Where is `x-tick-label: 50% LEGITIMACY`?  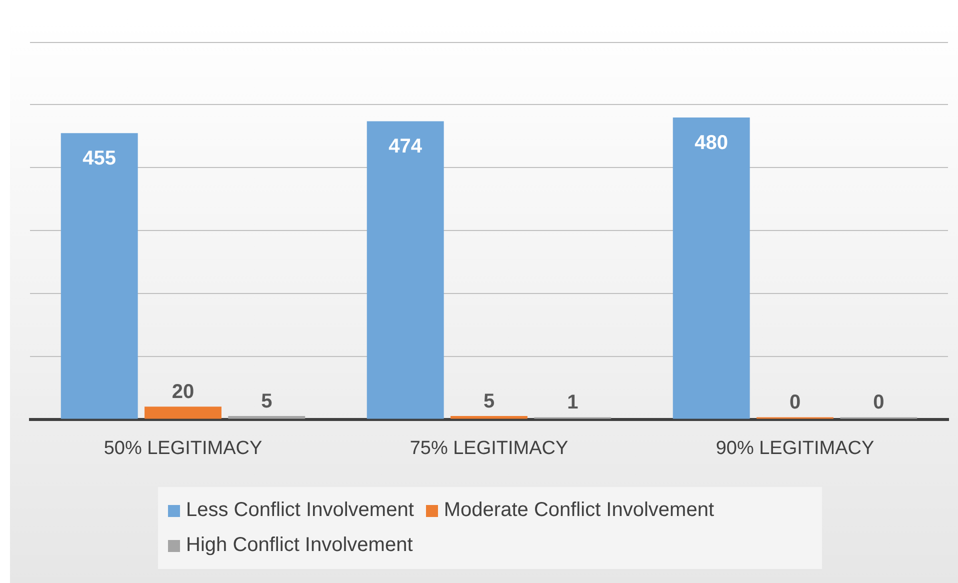 x-tick-label: 50% LEGITIMACY is located at coordinates (183, 448).